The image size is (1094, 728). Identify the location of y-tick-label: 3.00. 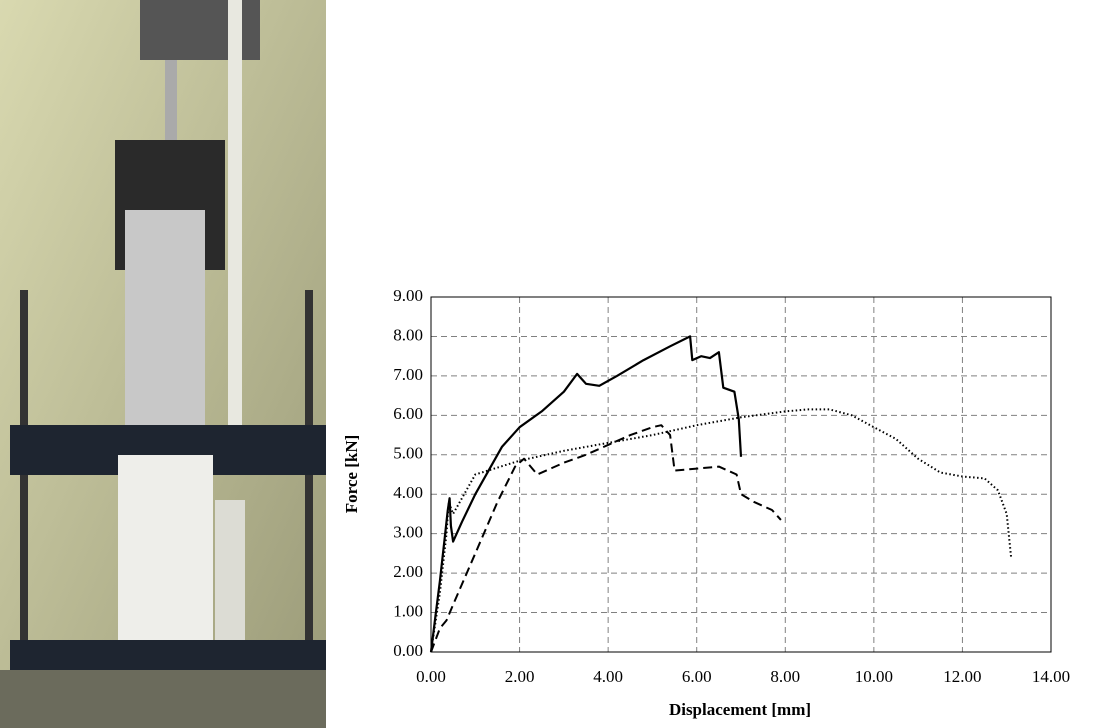
(408, 532).